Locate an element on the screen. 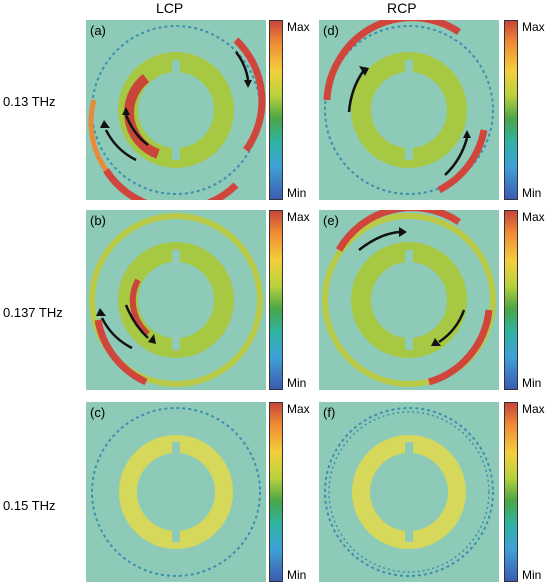 This screenshot has height=588, width=550. panel-b: (b) is located at coordinates (176, 300).